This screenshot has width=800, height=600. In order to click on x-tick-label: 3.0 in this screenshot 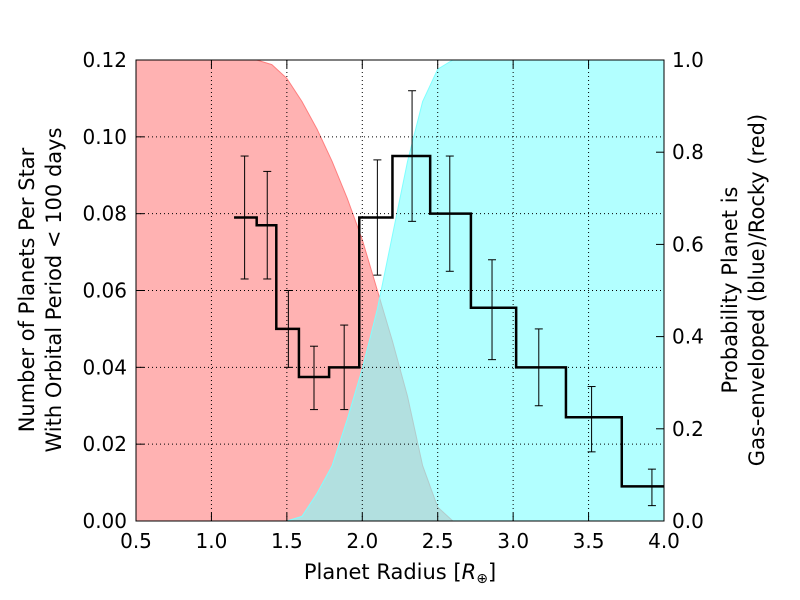, I will do `click(513, 541)`.